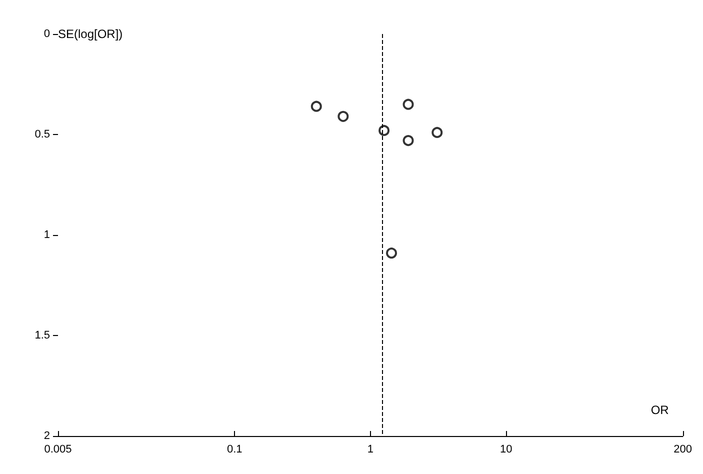  Describe the element at coordinates (90, 34) in the screenshot. I see `y-axis-title: SE(log[OR])` at that location.